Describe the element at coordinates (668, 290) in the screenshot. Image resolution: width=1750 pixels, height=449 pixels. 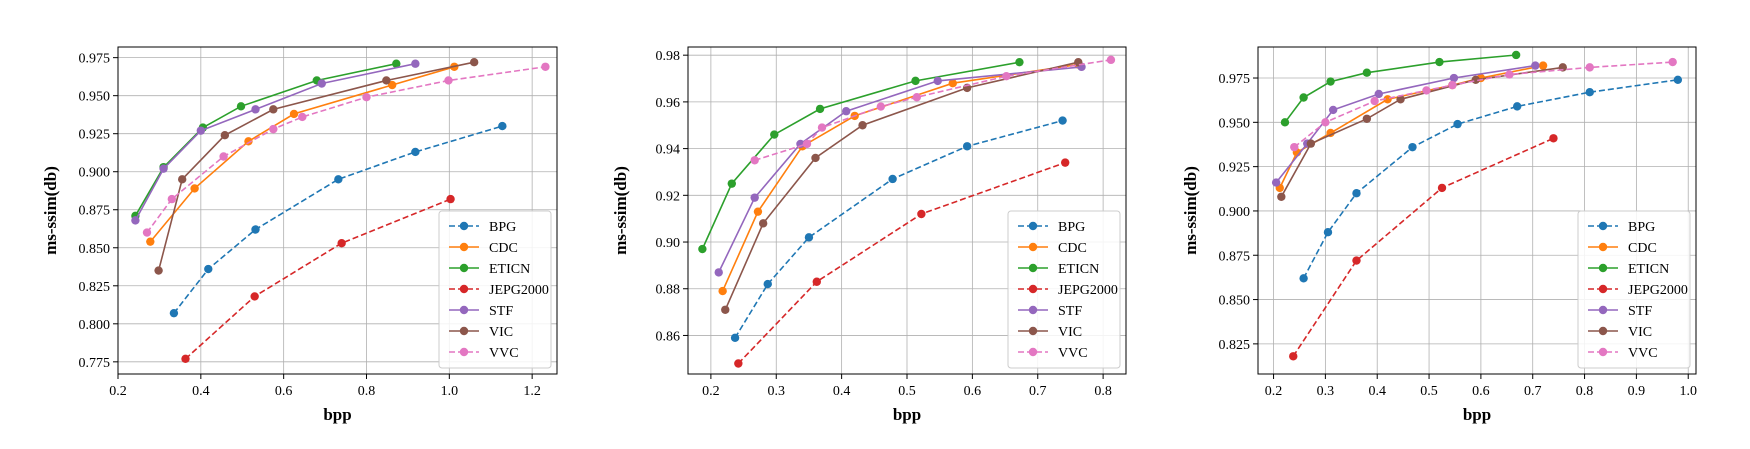
I see `y-tick-label: 0.88` at that location.